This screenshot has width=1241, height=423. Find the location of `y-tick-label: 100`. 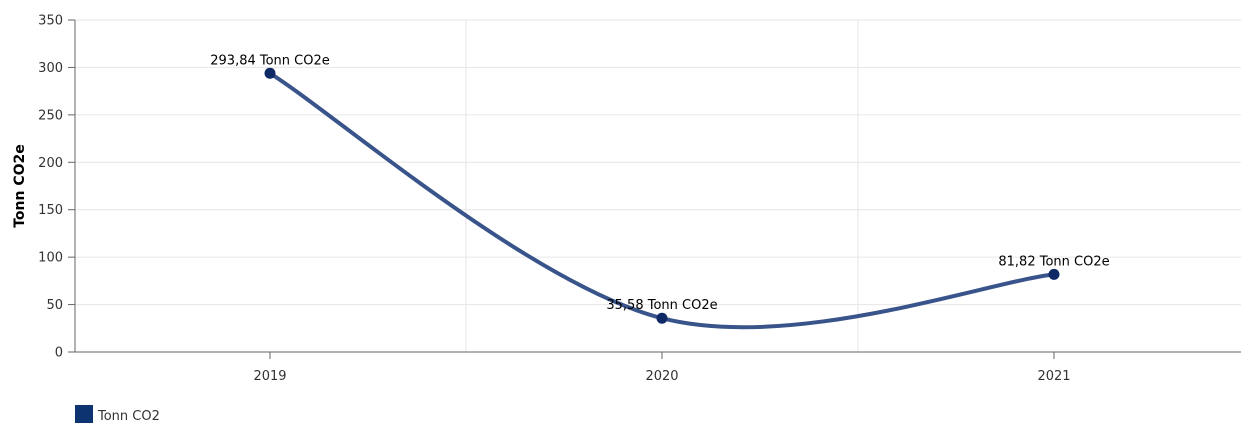

y-tick-label: 100 is located at coordinates (50, 258).